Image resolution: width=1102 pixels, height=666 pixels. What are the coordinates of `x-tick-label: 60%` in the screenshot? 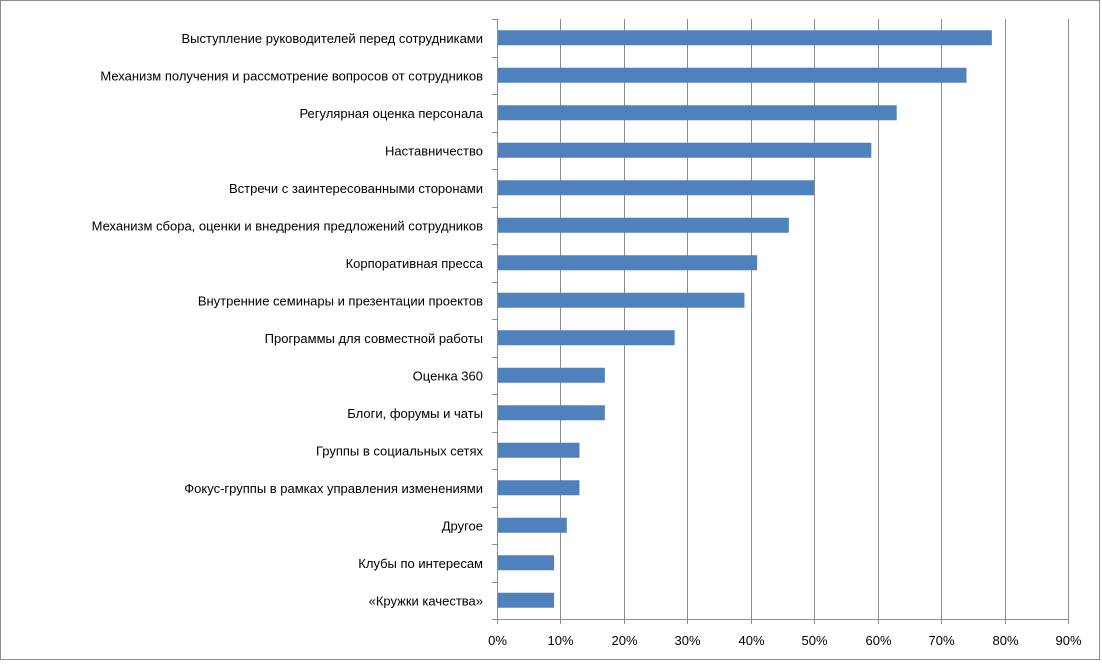 It's located at (878, 640).